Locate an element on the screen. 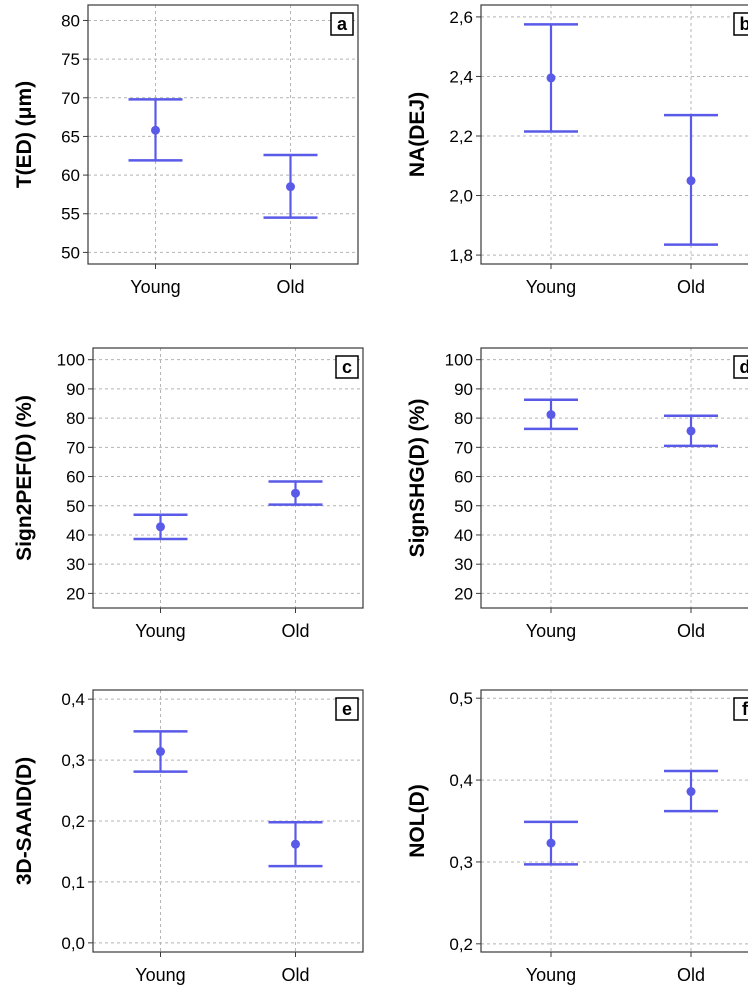 Image resolution: width=748 pixels, height=992 pixels. y-tick-label: 0,0 is located at coordinates (73, 943).